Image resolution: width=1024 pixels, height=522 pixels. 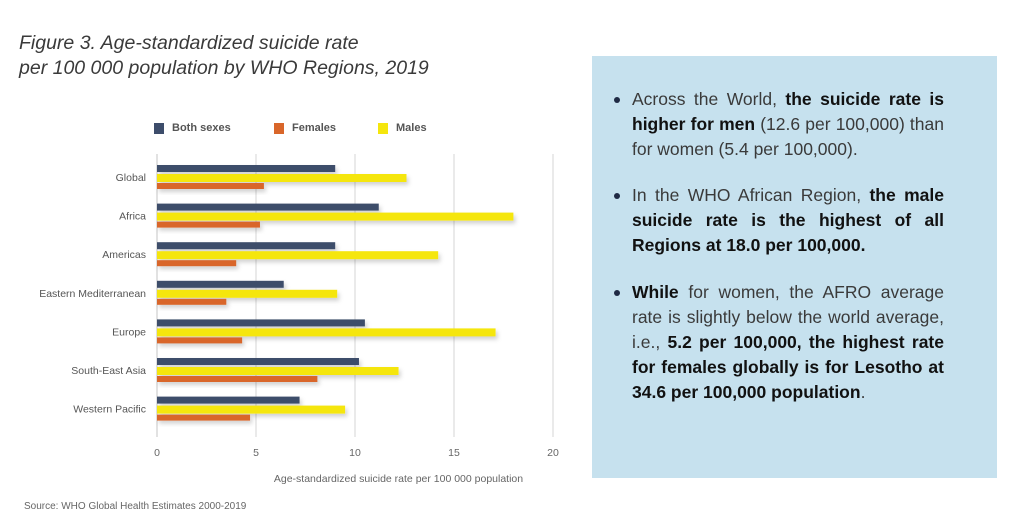 I want to click on x-tick-label: 15, so click(x=454, y=453).